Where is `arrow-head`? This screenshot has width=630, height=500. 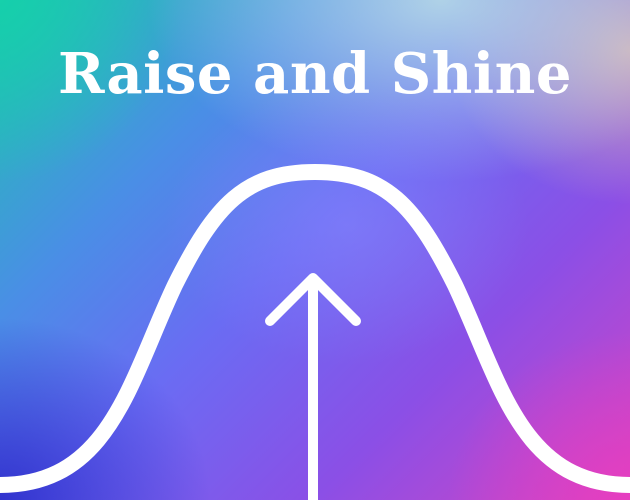 arrow-head is located at coordinates (313, 299).